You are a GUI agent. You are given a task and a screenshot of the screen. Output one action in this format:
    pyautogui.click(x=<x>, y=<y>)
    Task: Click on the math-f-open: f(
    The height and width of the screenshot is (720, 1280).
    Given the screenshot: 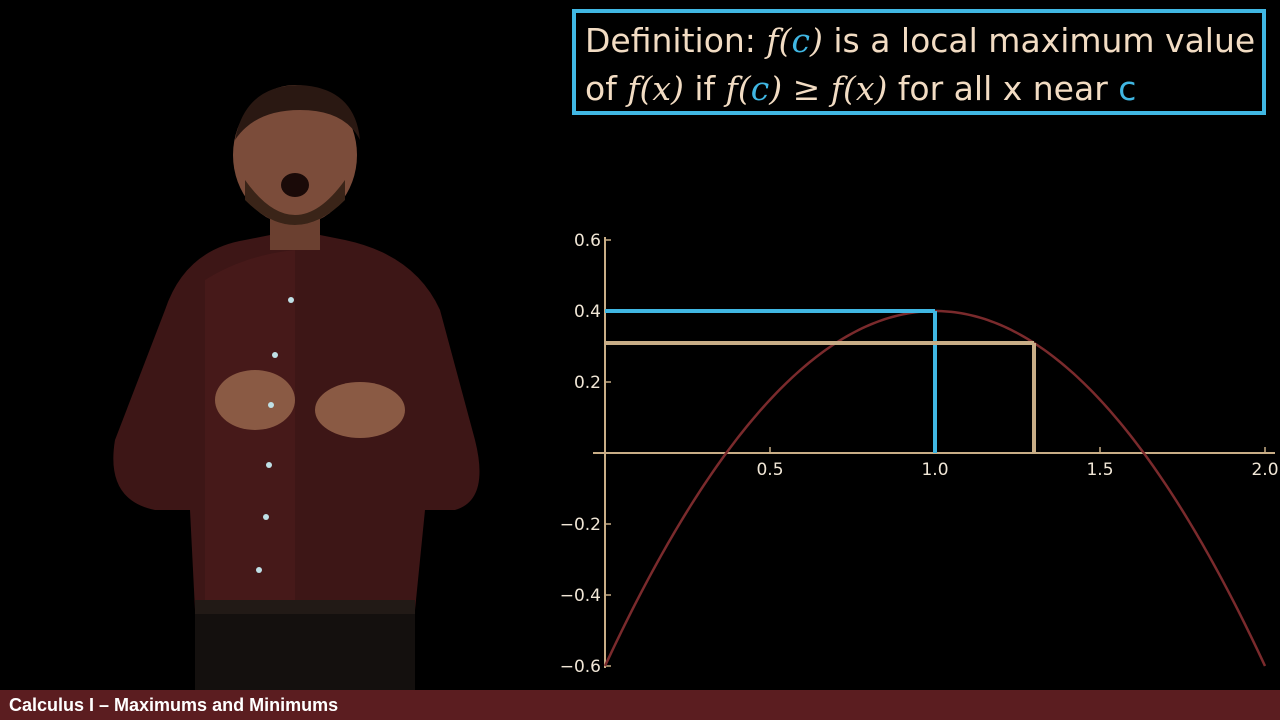 What is the action you would take?
    pyautogui.click(x=779, y=40)
    